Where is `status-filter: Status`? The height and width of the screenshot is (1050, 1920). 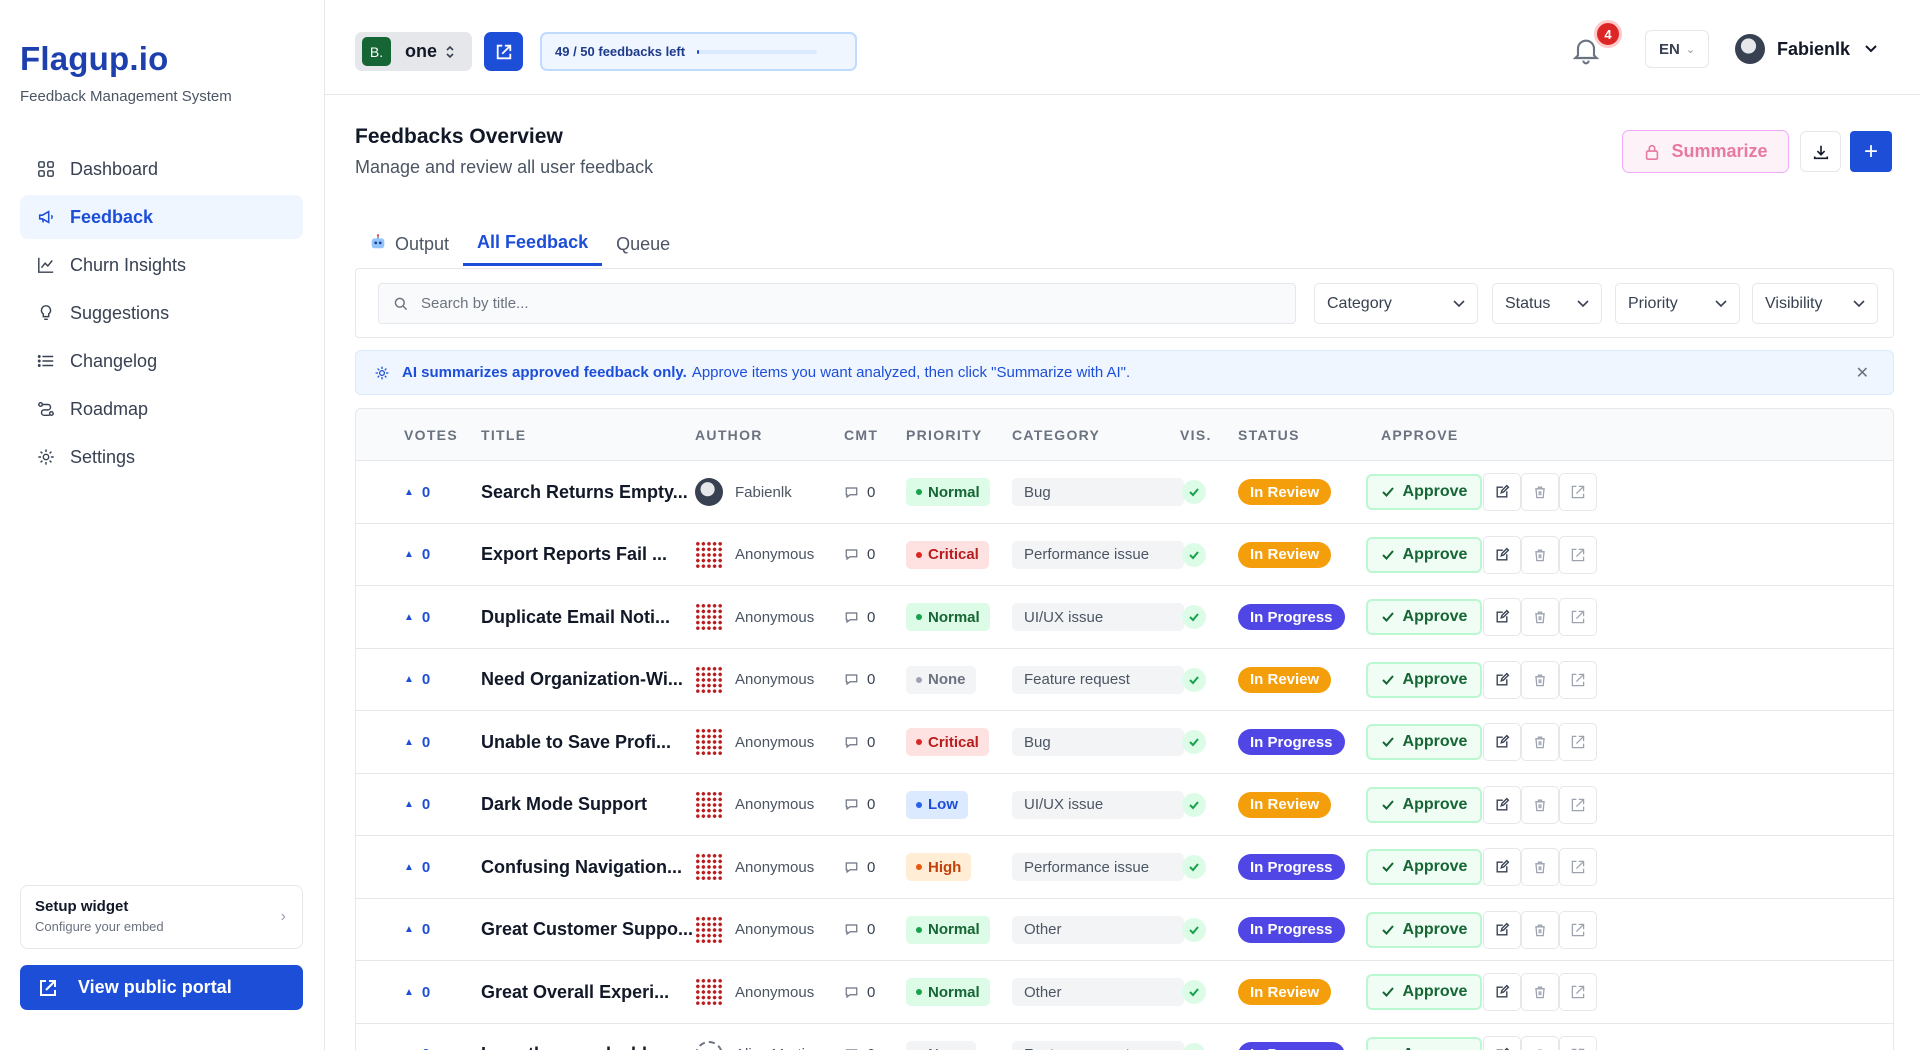 status-filter: Status is located at coordinates (1547, 303).